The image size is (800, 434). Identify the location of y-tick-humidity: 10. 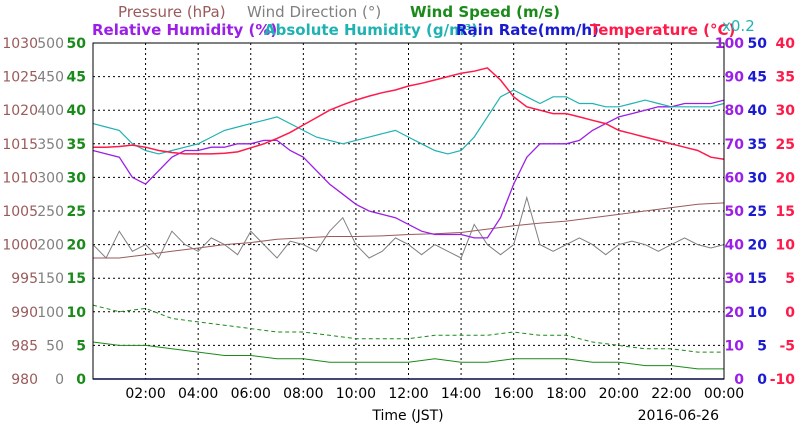
(735, 346).